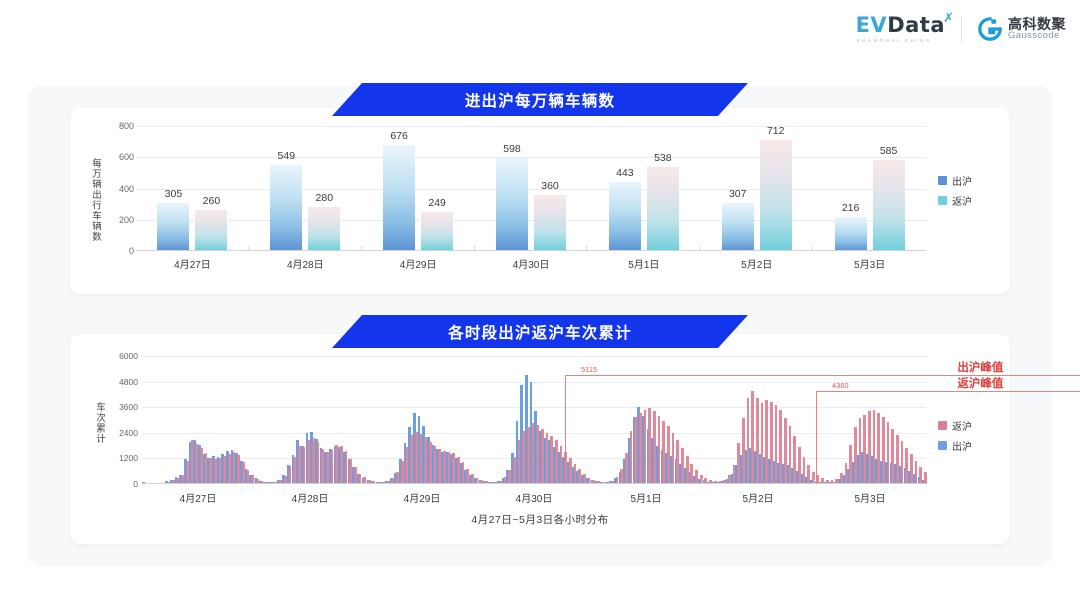 This screenshot has height=608, width=1080. Describe the element at coordinates (624, 209) in the screenshot. I see `chart1-bar-出沪: 443` at that location.